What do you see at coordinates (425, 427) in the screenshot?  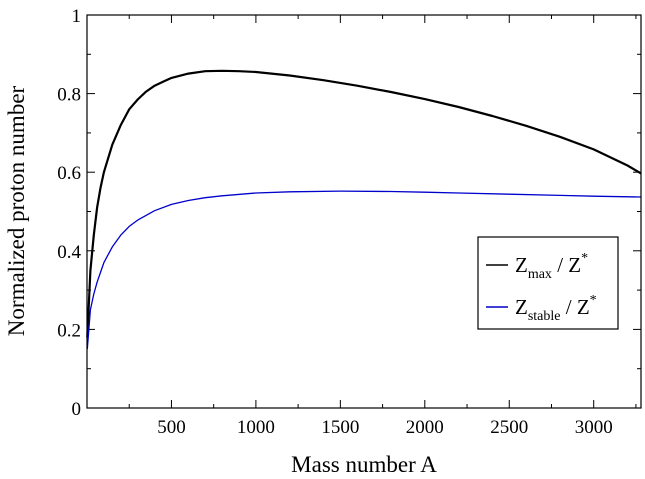 I see `x-tick-label: 2000` at bounding box center [425, 427].